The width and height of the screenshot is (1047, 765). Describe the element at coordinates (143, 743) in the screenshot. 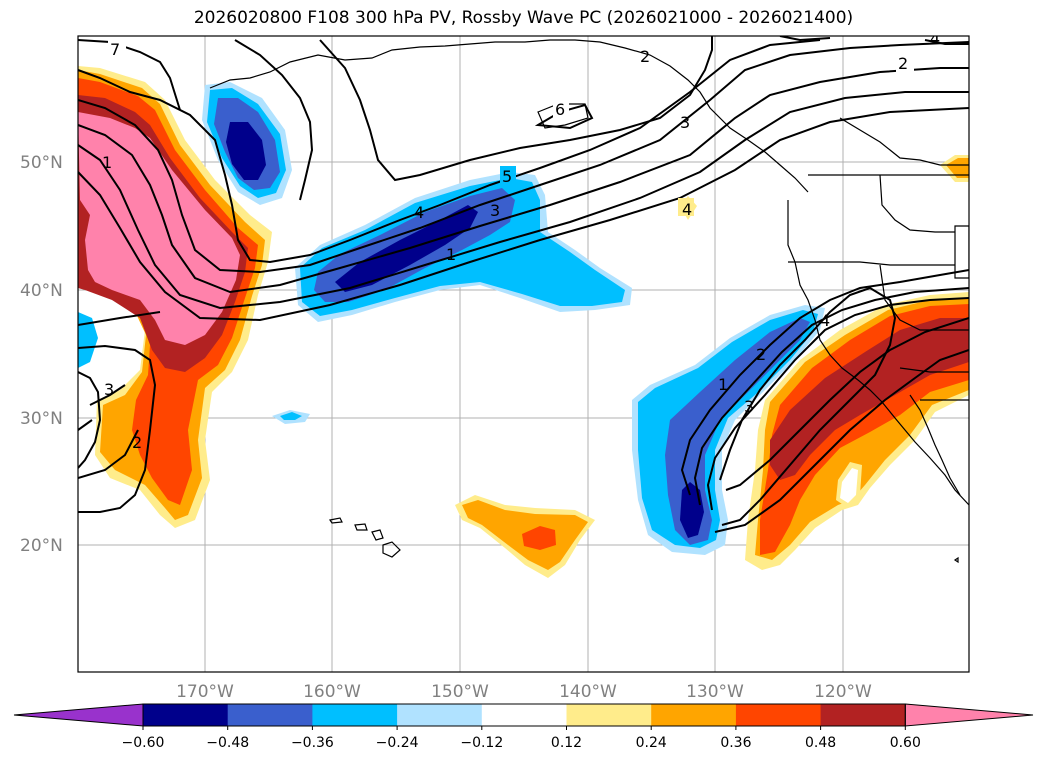

I see `colorbar-tick-label: −0.60` at that location.